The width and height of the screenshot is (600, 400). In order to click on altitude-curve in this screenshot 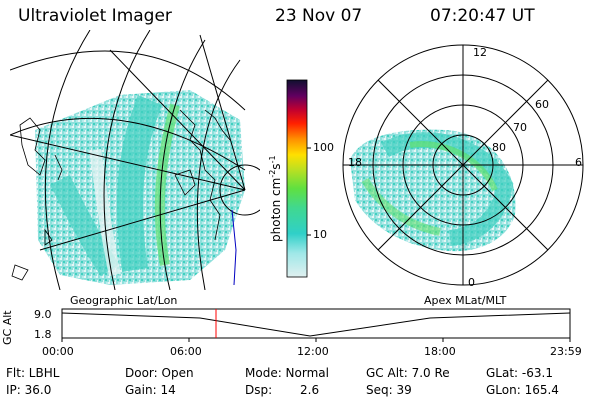, I will do `click(316, 324)`.